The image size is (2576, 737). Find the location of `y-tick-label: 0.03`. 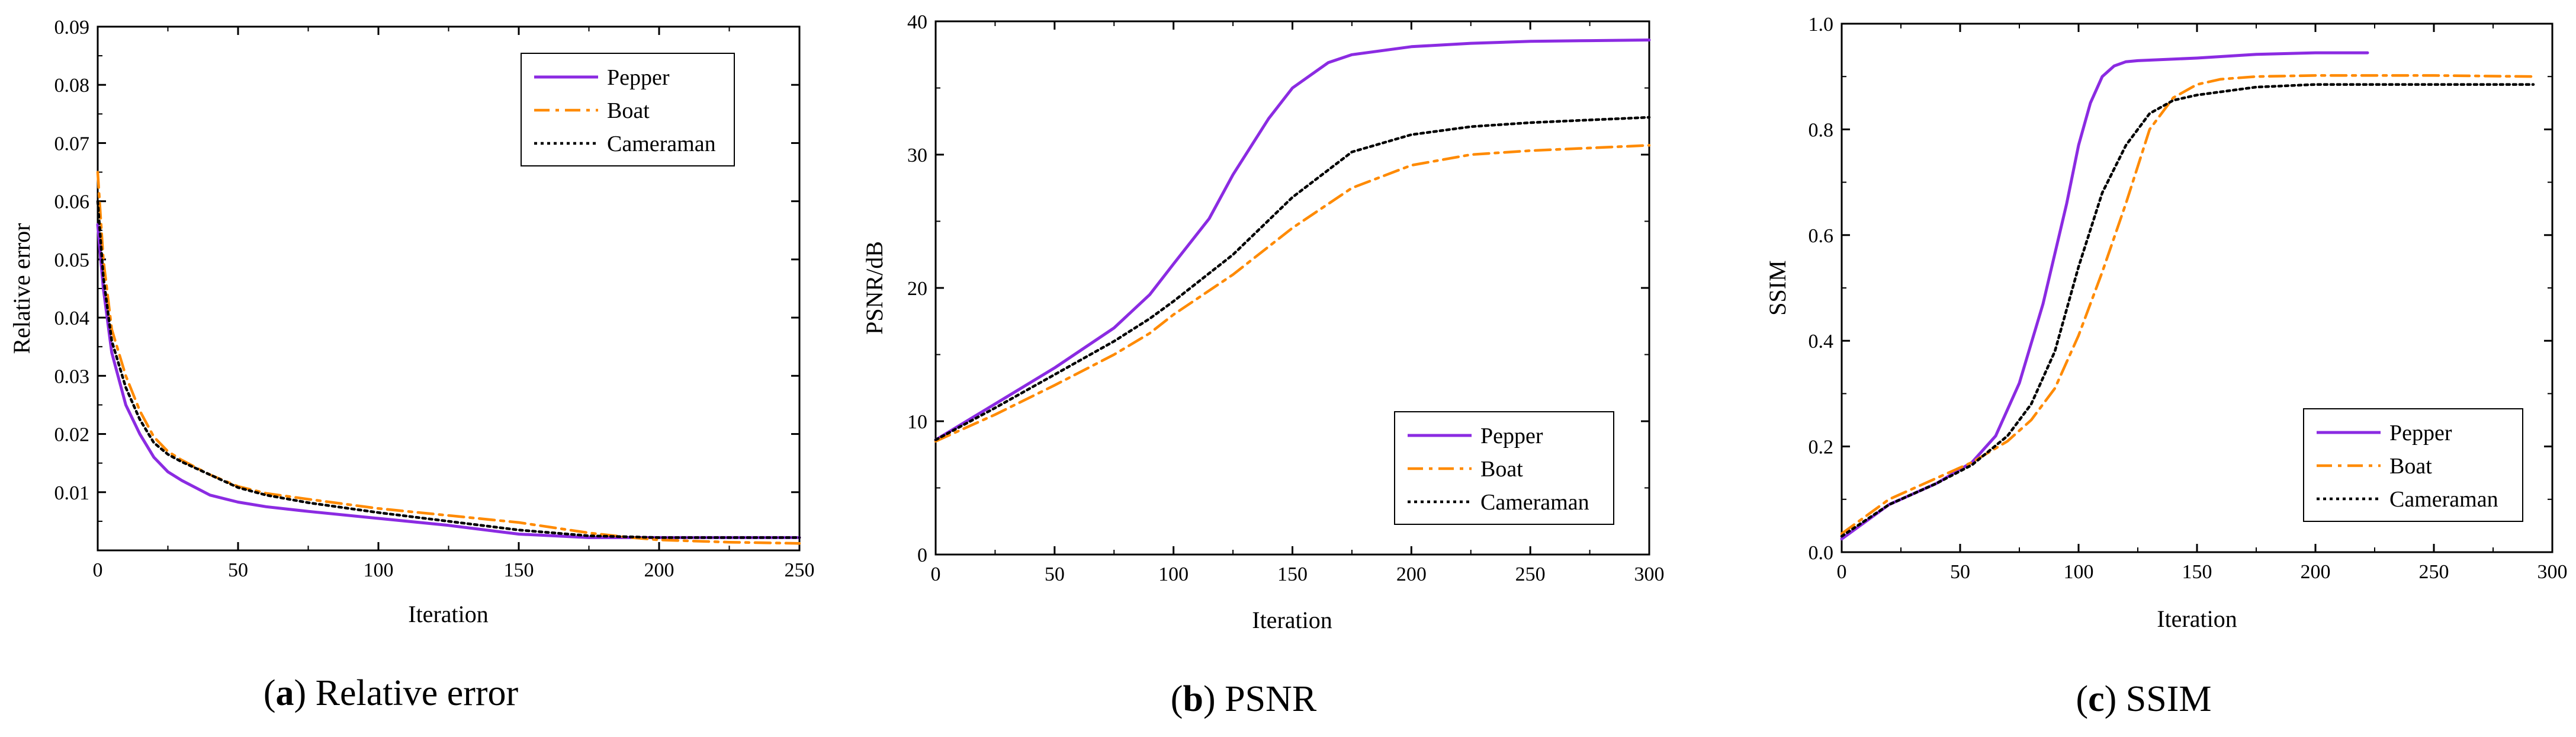

y-tick-label: 0.03 is located at coordinates (72, 376).